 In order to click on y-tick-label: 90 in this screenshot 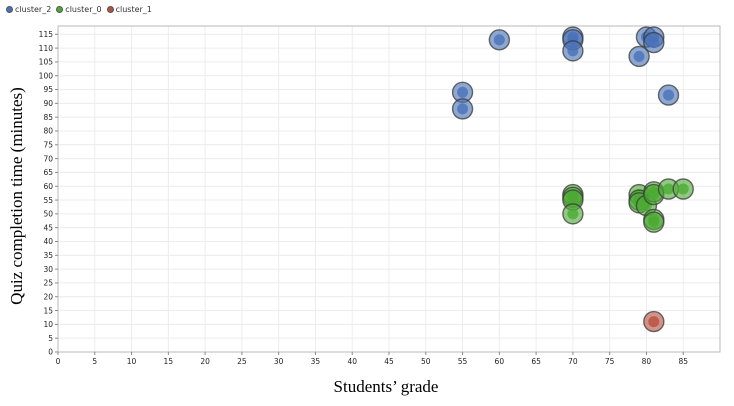, I will do `click(48, 103)`.